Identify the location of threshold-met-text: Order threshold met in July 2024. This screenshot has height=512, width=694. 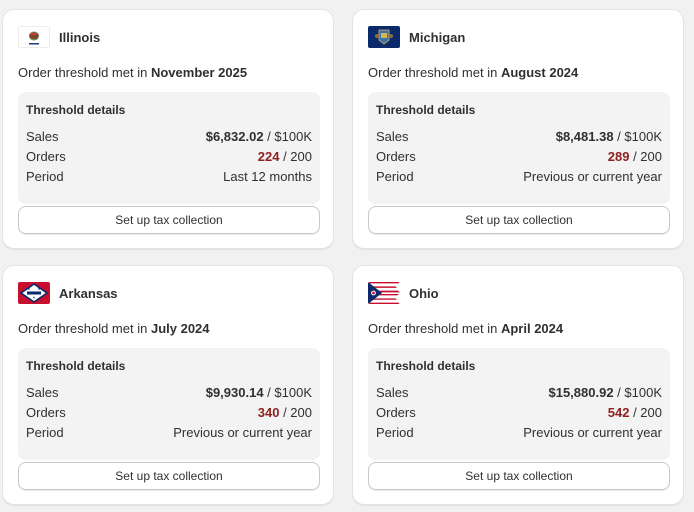
(114, 328).